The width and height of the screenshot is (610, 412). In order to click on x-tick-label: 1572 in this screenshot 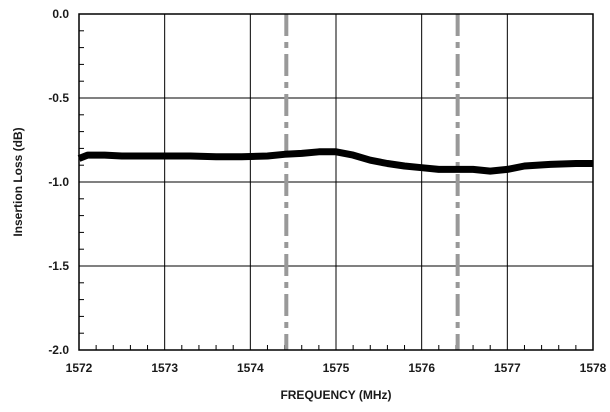, I will do `click(79, 368)`.